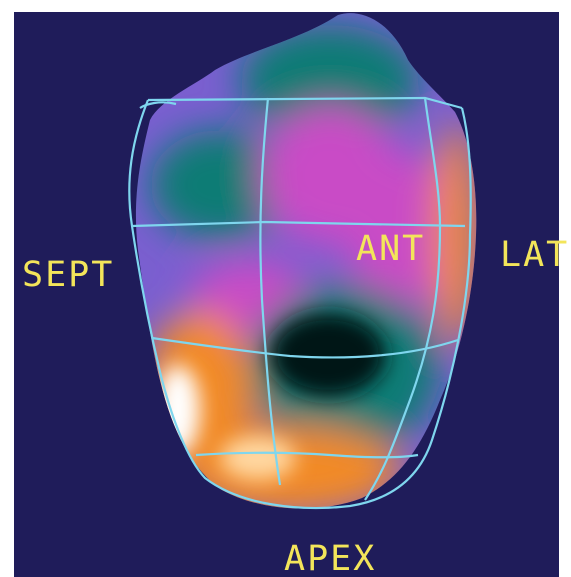 The height and width of the screenshot is (577, 571). What do you see at coordinates (305, 347) in the screenshot?
I see `mesh-line-middle` at bounding box center [305, 347].